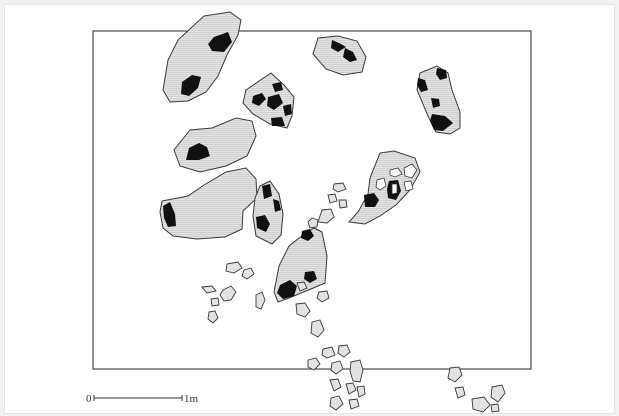 The image size is (619, 416). I want to click on scale-bar: 0 1m, so click(142, 399).